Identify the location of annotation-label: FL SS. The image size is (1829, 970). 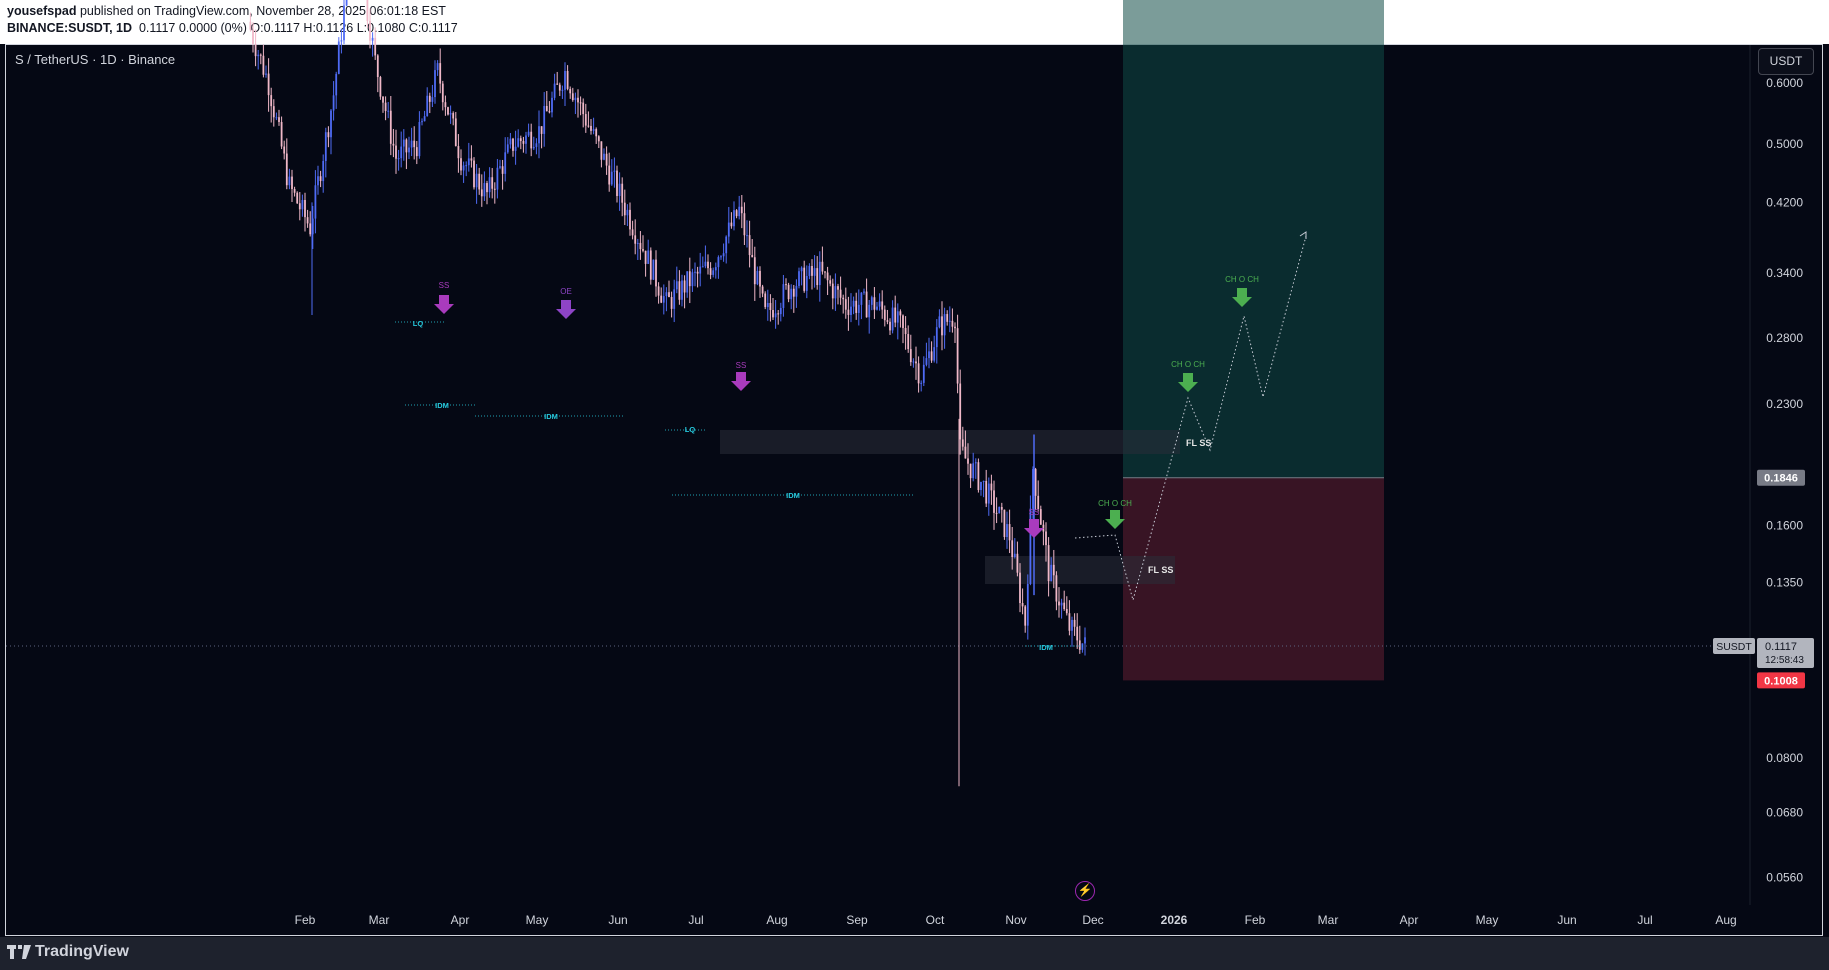
(1198, 443).